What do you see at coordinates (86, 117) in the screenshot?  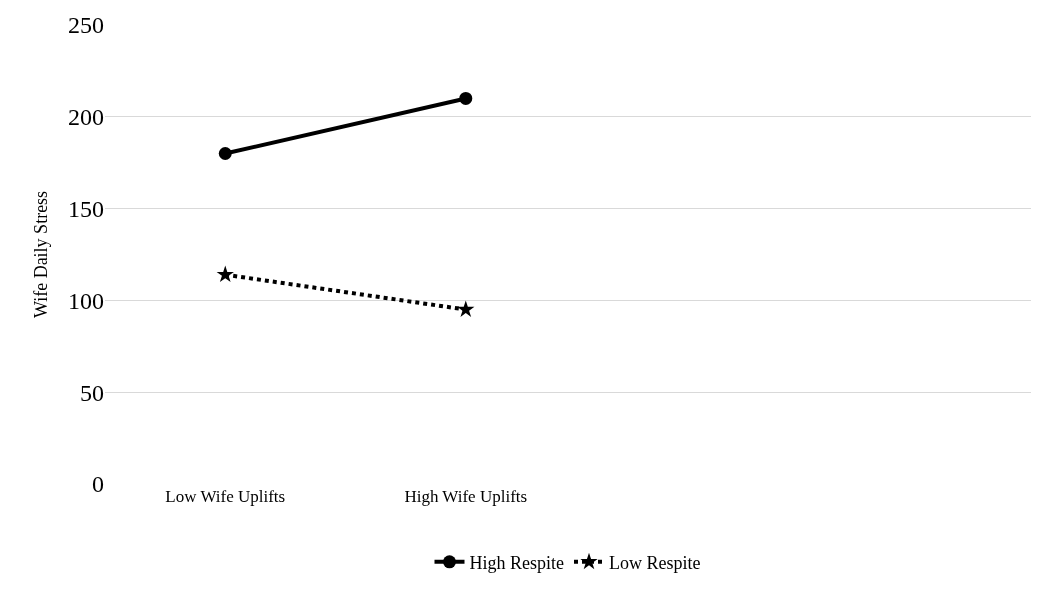 I see `y-tick-label: 200` at bounding box center [86, 117].